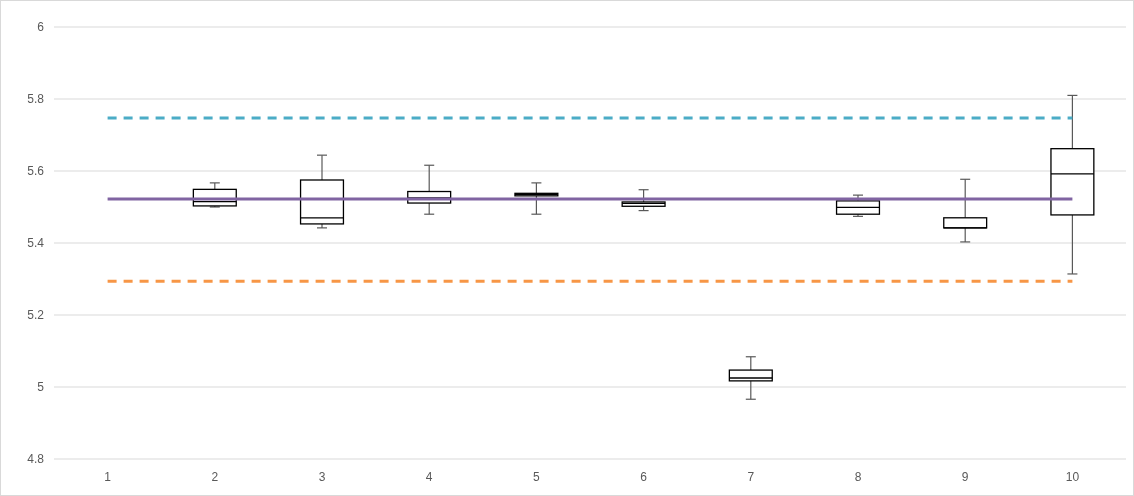  I want to click on x-tick-label: 10, so click(1072, 477).